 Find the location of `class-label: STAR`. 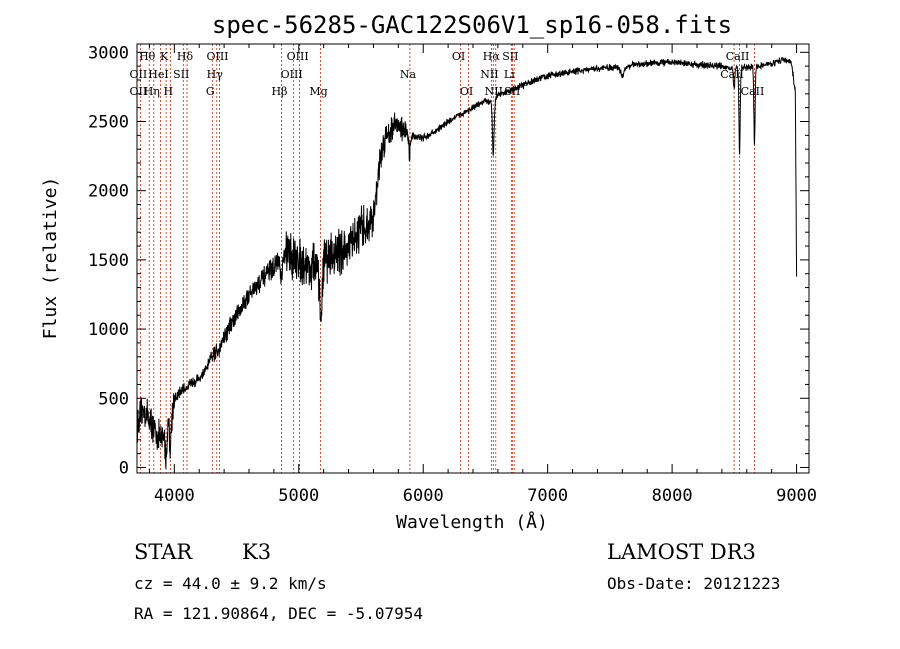

class-label: STAR is located at coordinates (163, 552).